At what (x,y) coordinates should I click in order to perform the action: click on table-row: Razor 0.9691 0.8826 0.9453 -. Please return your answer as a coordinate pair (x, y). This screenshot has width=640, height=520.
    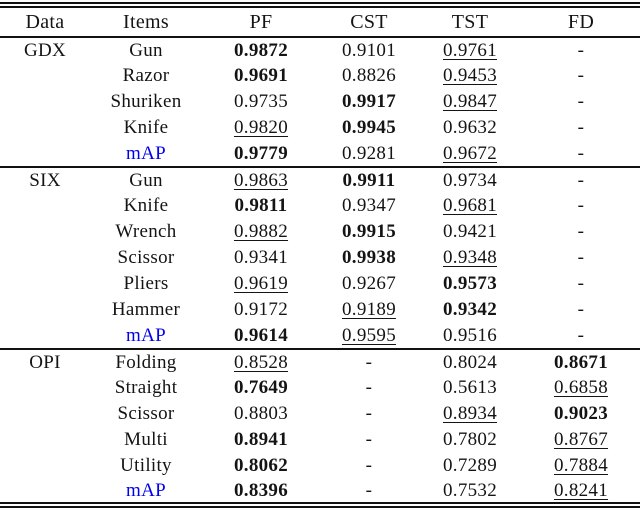
    Looking at the image, I should click on (320, 76).